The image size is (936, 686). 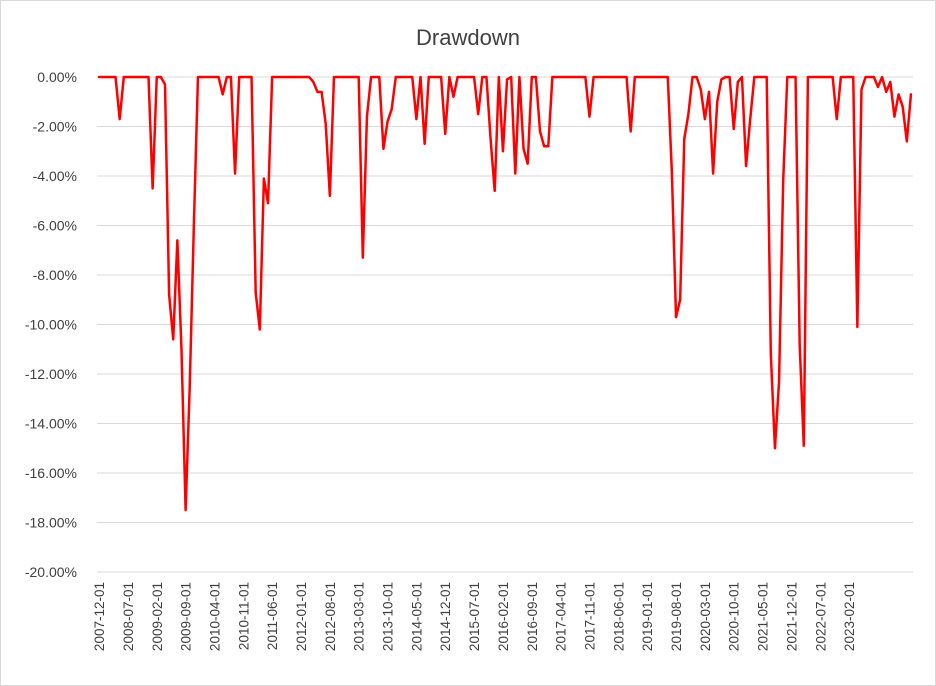 What do you see at coordinates (676, 616) in the screenshot?
I see `x-tick-label: 2019-08-01` at bounding box center [676, 616].